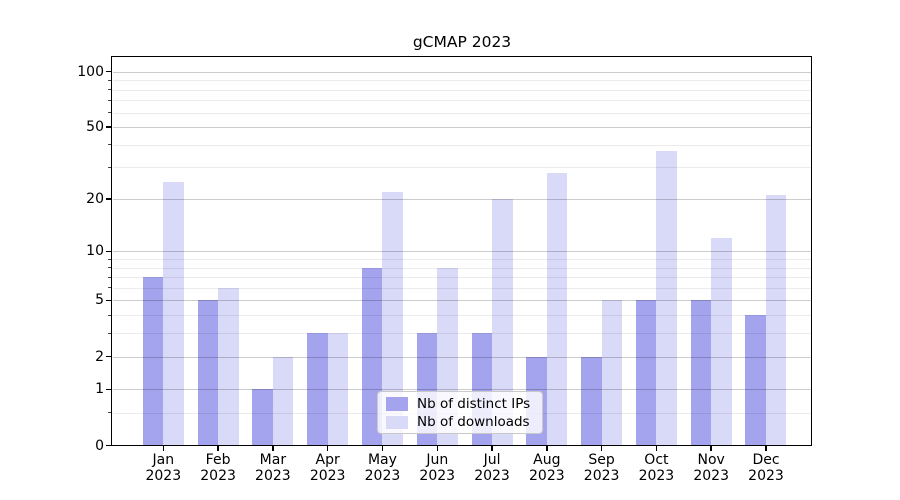 This screenshot has height=500, width=900. Describe the element at coordinates (99, 445) in the screenshot. I see `y-tick-label: 0` at that location.